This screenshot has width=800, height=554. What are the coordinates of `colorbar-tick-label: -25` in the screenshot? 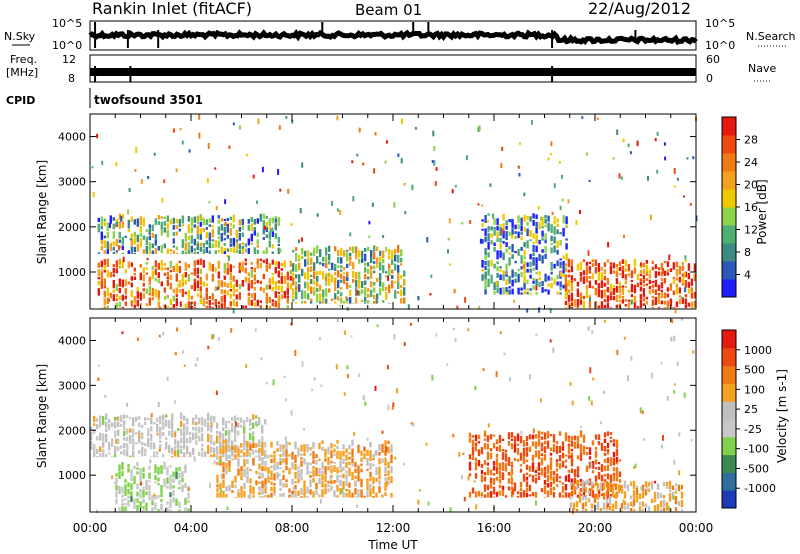 It's located at (753, 429).